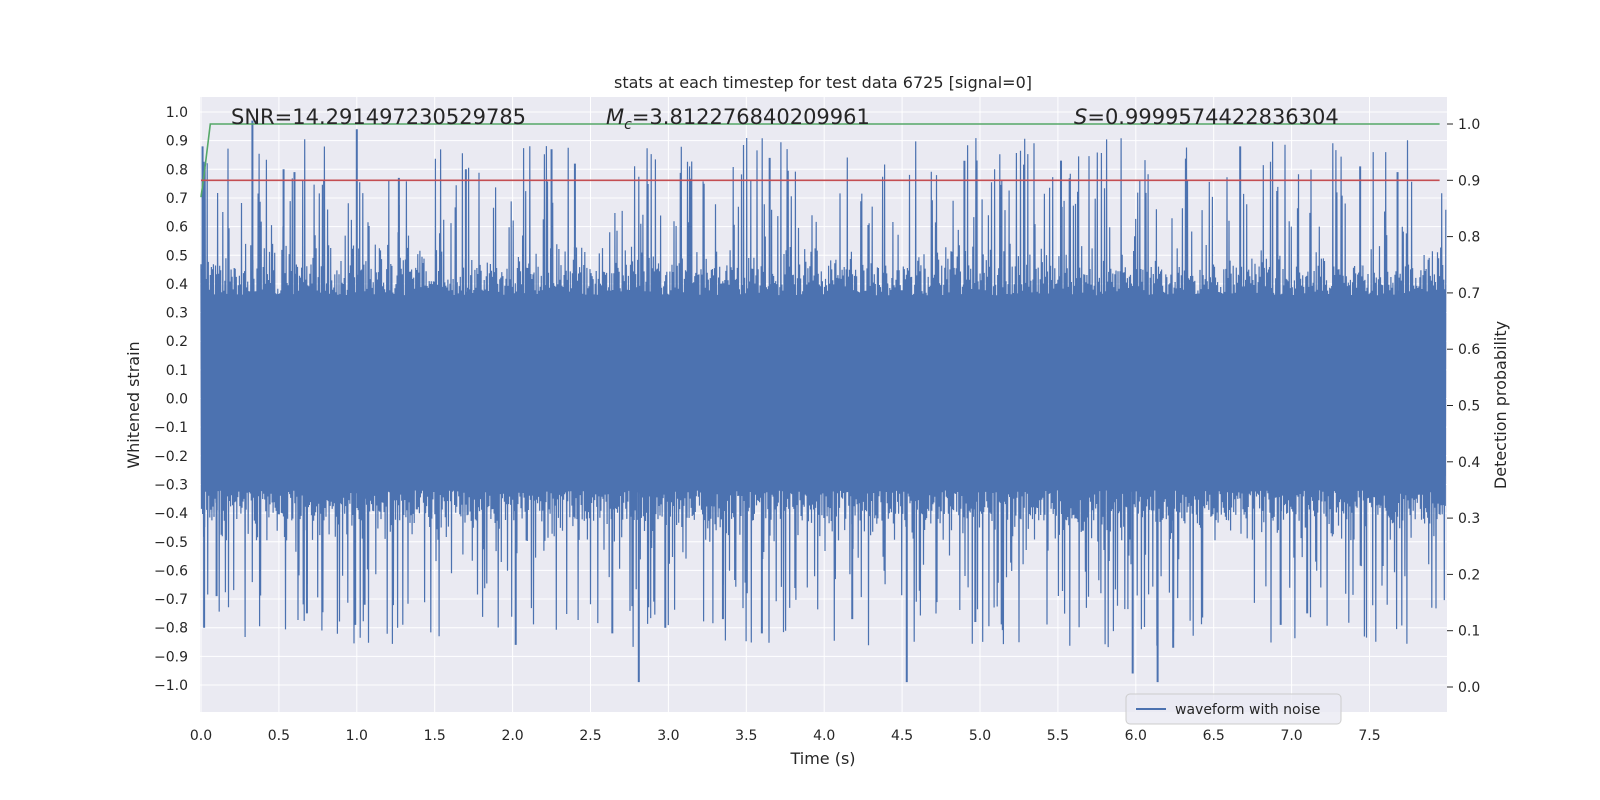 The width and height of the screenshot is (1600, 800). What do you see at coordinates (1469, 238) in the screenshot?
I see `y2-tick-label: 0.8` at bounding box center [1469, 238].